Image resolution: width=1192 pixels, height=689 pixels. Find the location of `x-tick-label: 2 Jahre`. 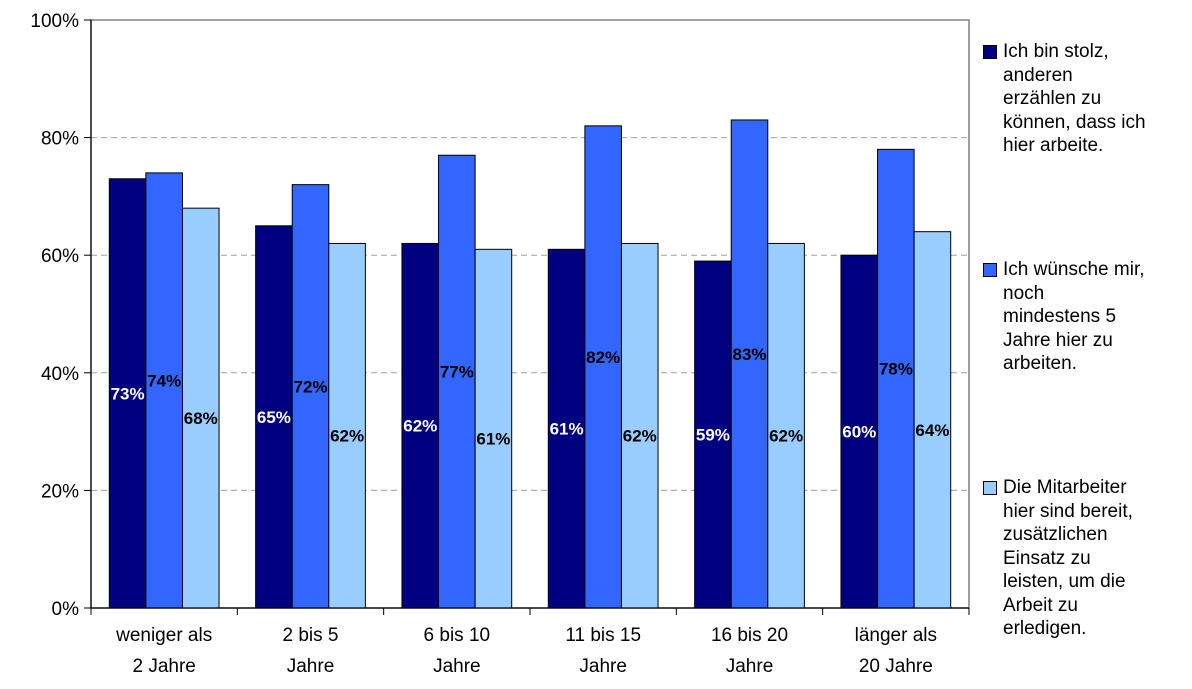

x-tick-label: 2 Jahre is located at coordinates (163, 666).